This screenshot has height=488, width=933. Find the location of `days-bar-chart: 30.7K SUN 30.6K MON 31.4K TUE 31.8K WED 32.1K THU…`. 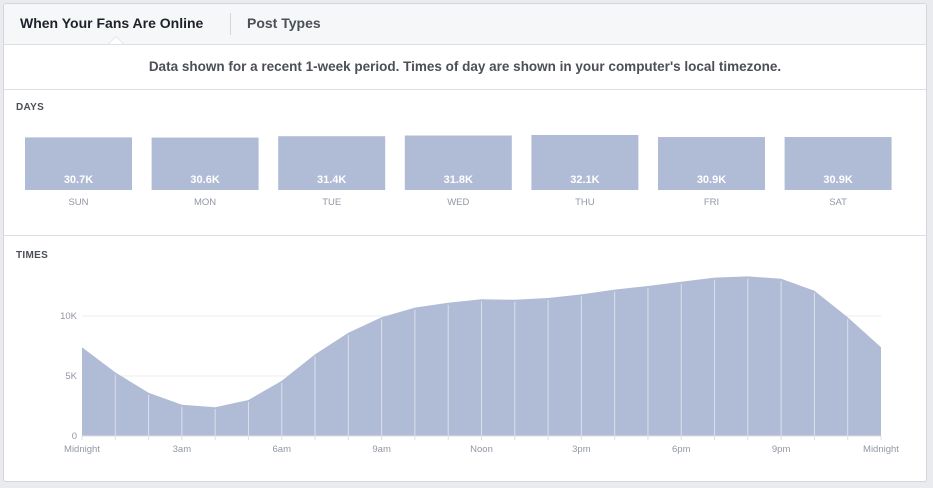

days-bar-chart: 30.7K SUN 30.6K MON 31.4K TUE 31.8K WED 32.1K THU… is located at coordinates (458, 171).